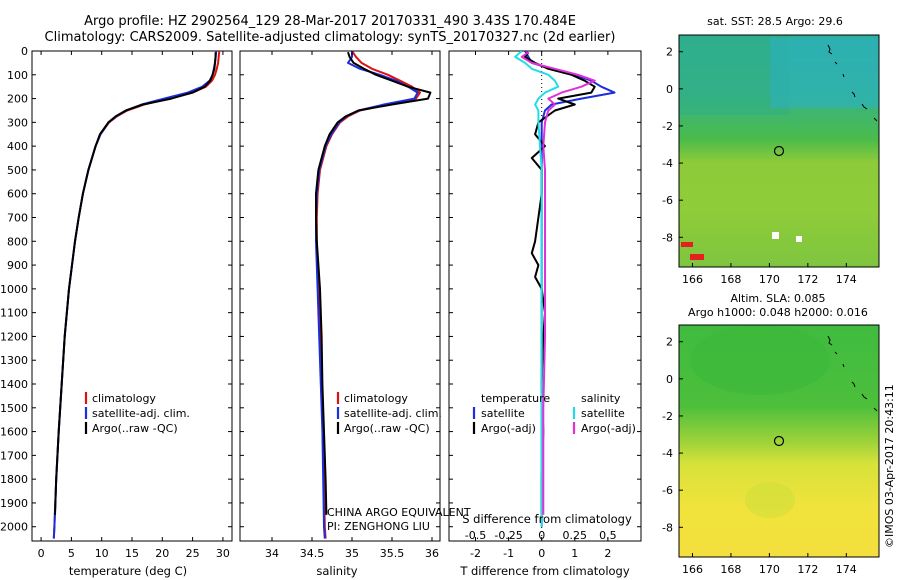  I want to click on depth-tick-label: 800, so click(17, 241).